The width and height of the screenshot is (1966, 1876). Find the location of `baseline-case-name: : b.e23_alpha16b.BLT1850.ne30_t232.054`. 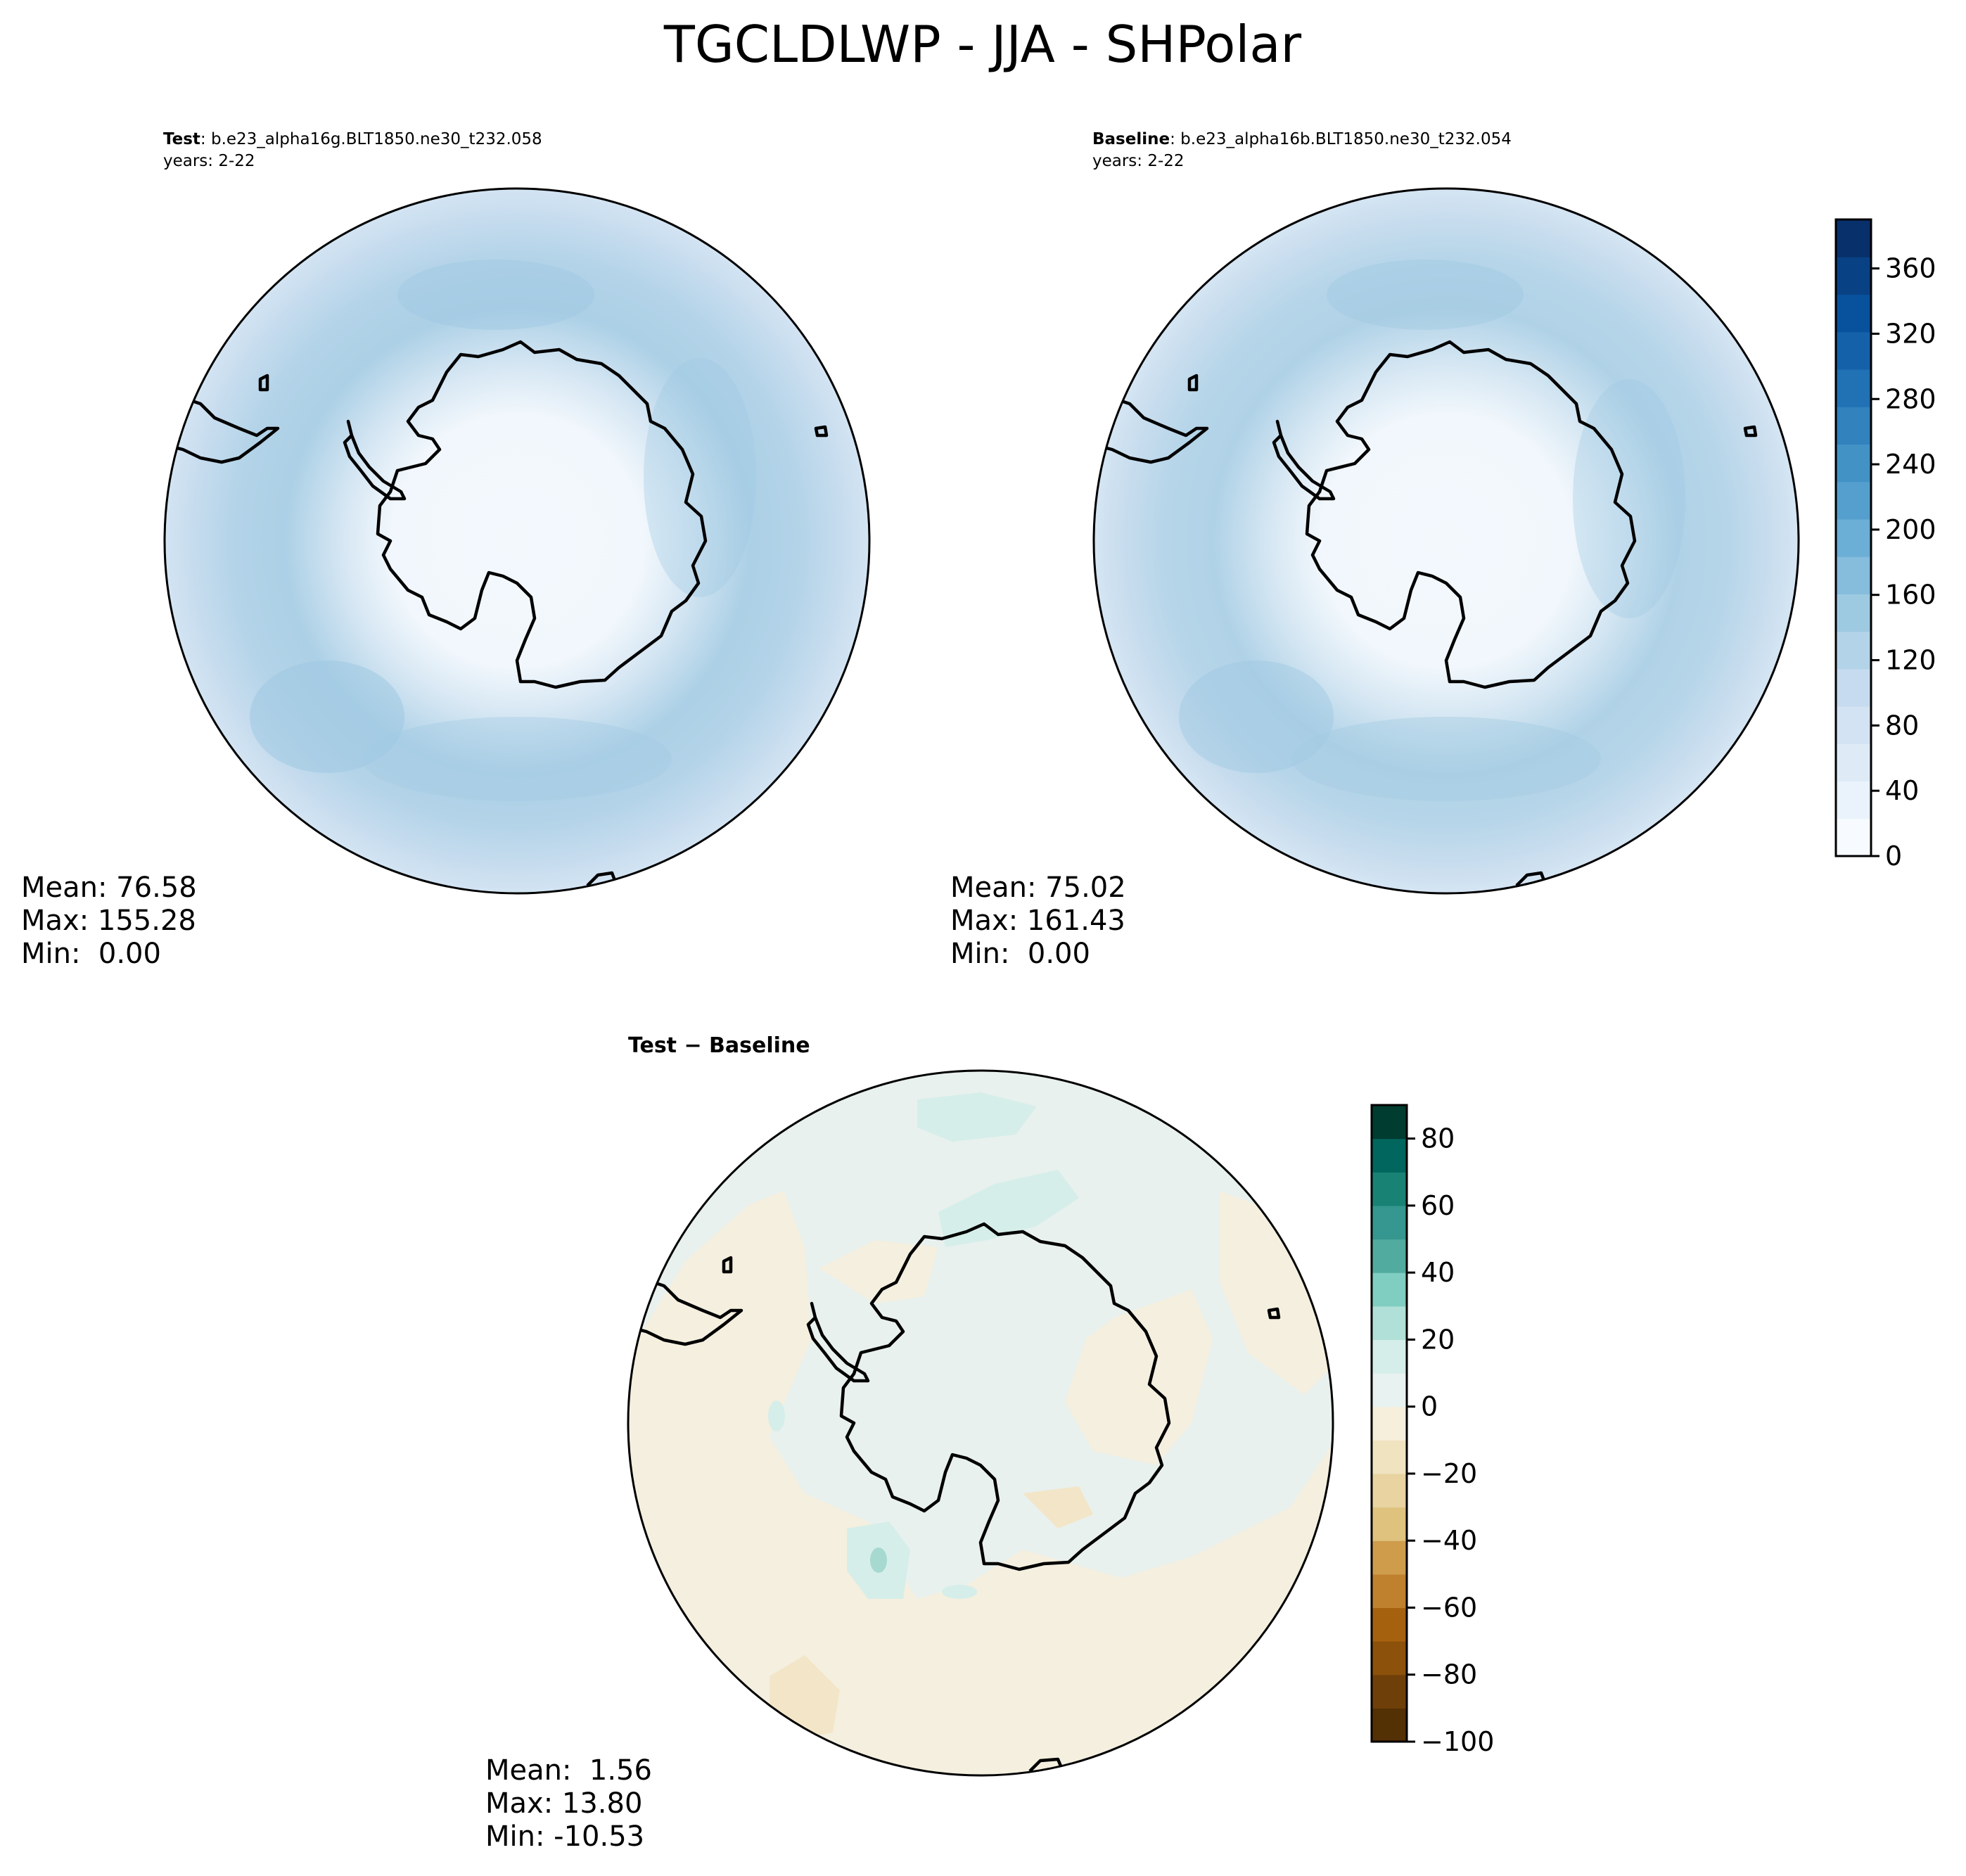

baseline-case-name: : b.e23_alpha16b.BLT1850.ne30_t232.054 is located at coordinates (1341, 139).